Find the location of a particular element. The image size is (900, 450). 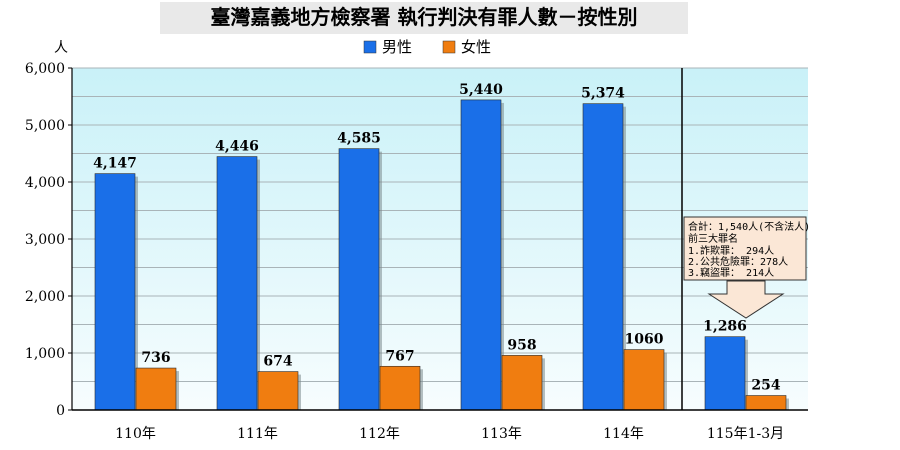

annotation-box is located at coordinates (745, 248).